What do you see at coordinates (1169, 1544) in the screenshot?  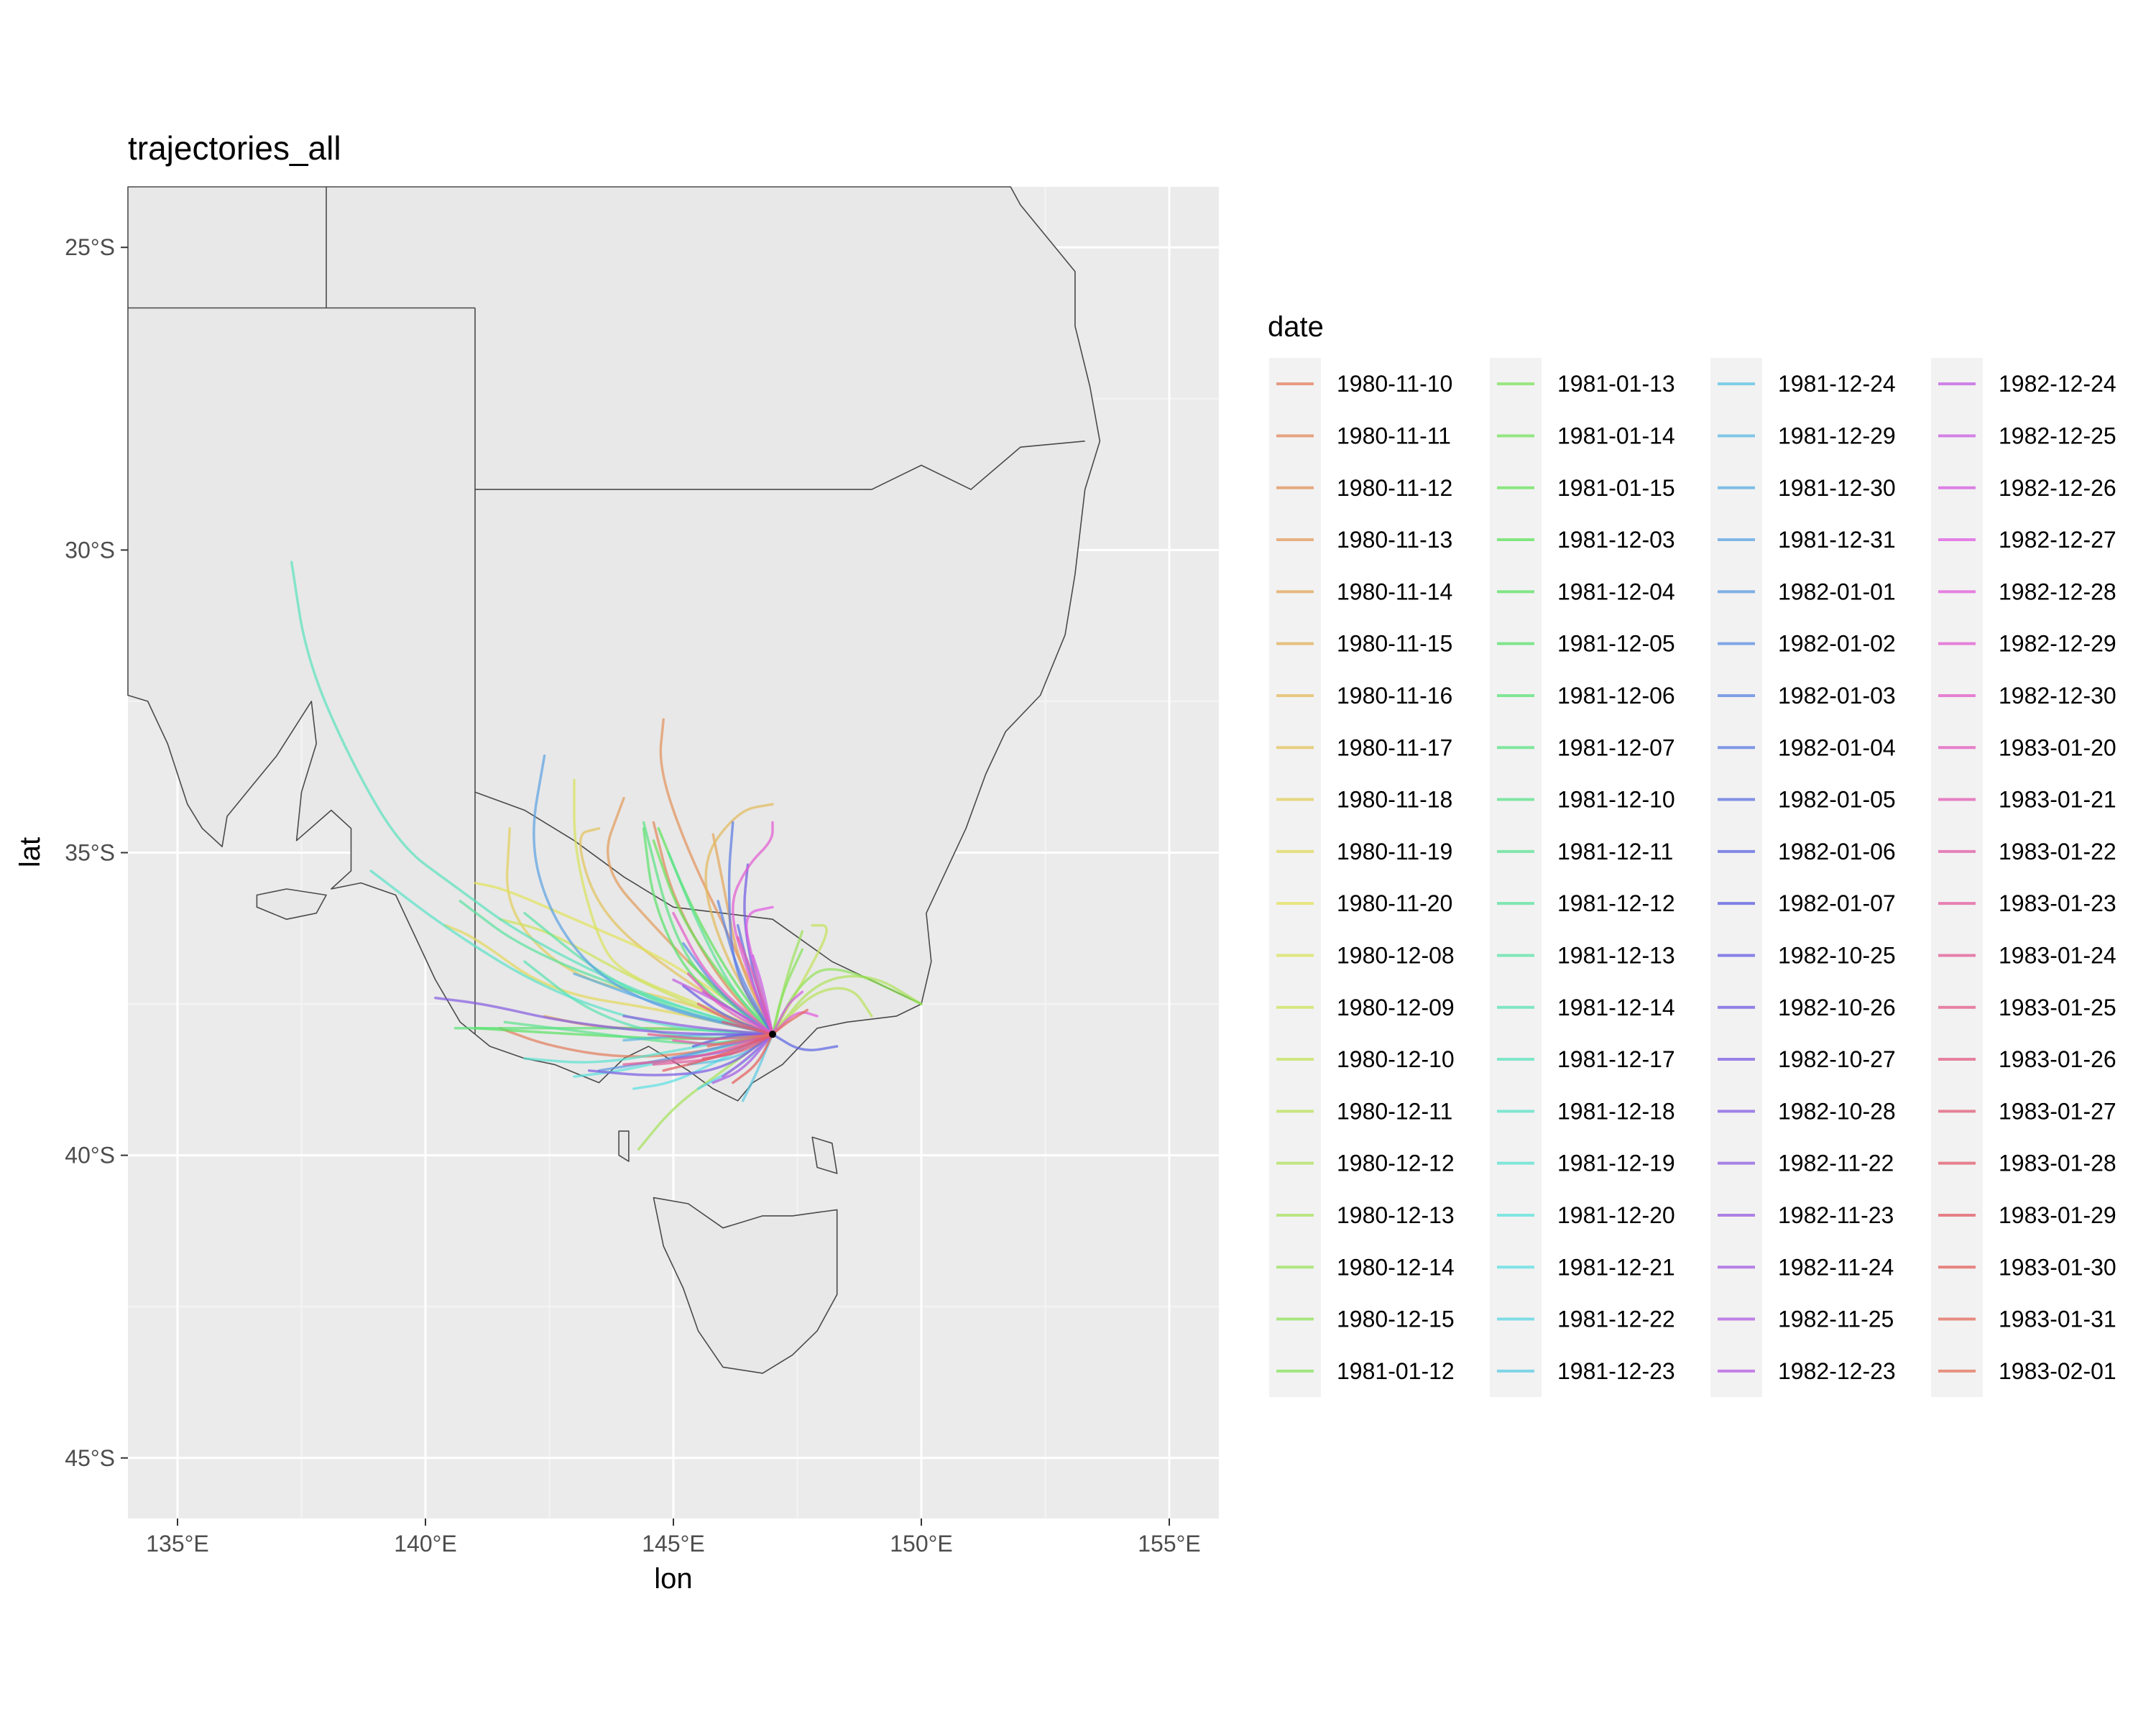 I see `x-tick-label: 155°E` at bounding box center [1169, 1544].